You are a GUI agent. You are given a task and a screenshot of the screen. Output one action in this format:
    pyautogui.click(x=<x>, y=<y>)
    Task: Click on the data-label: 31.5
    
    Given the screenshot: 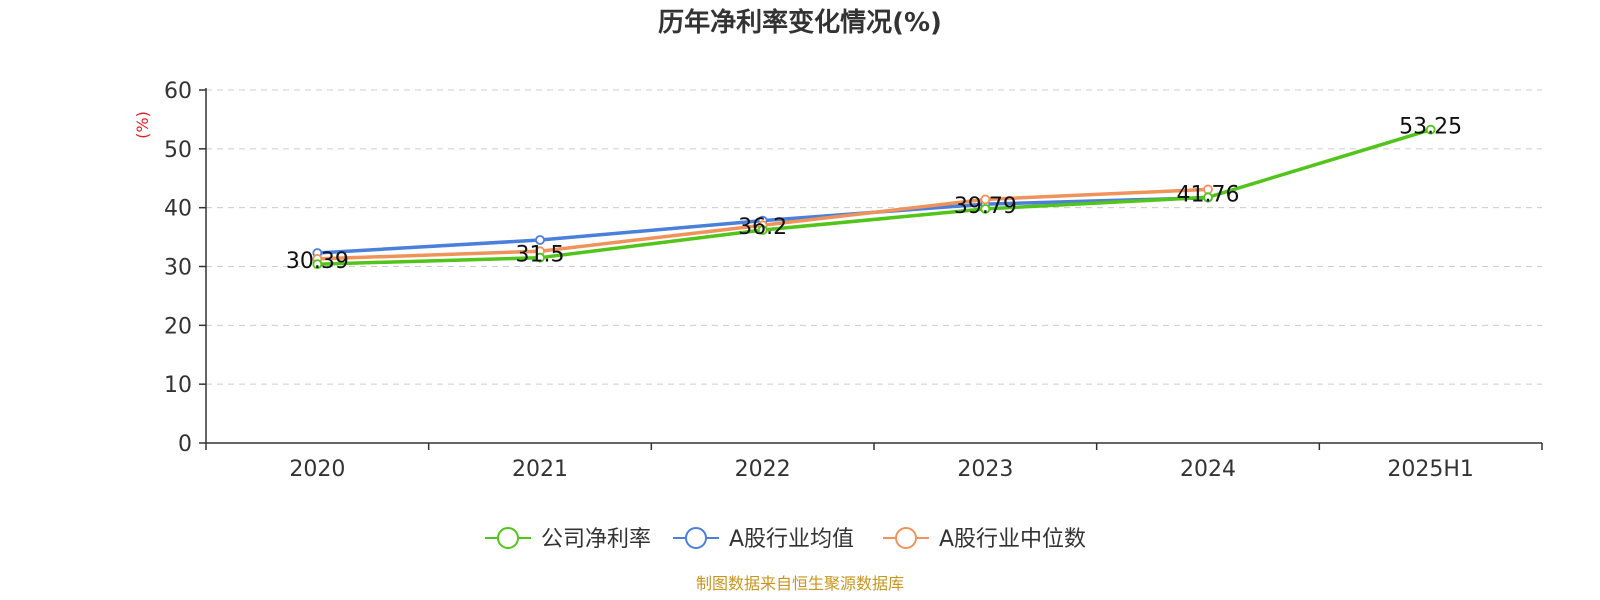 What is the action you would take?
    pyautogui.click(x=540, y=255)
    